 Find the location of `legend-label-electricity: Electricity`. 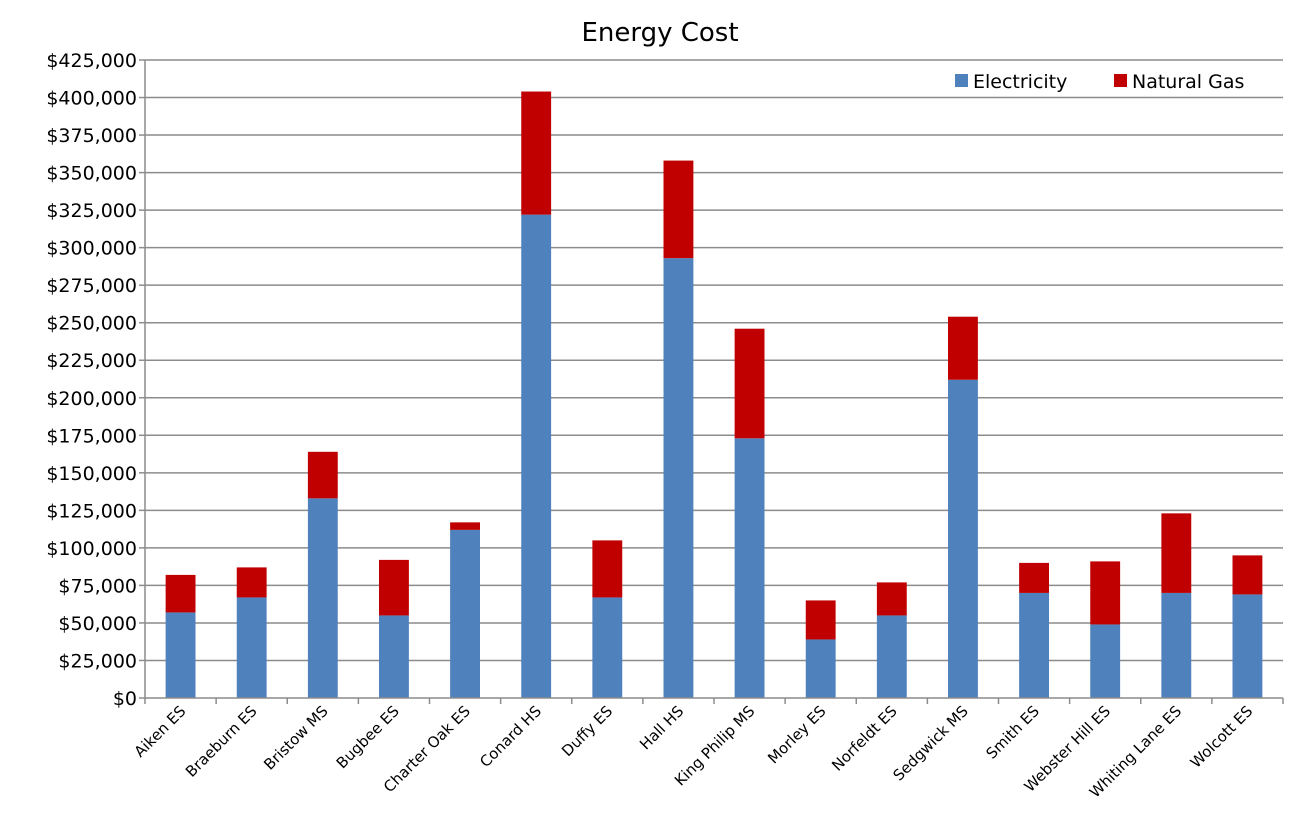

legend-label-electricity: Electricity is located at coordinates (1020, 82).